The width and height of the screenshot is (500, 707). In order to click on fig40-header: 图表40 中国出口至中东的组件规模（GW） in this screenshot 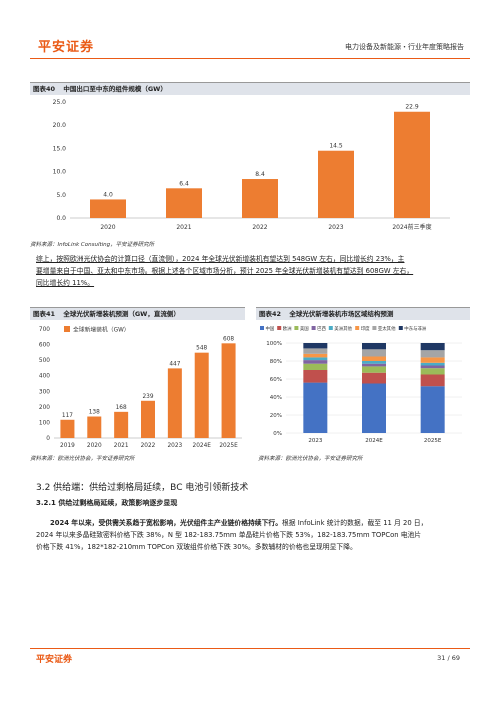, I will do `click(250, 88)`.